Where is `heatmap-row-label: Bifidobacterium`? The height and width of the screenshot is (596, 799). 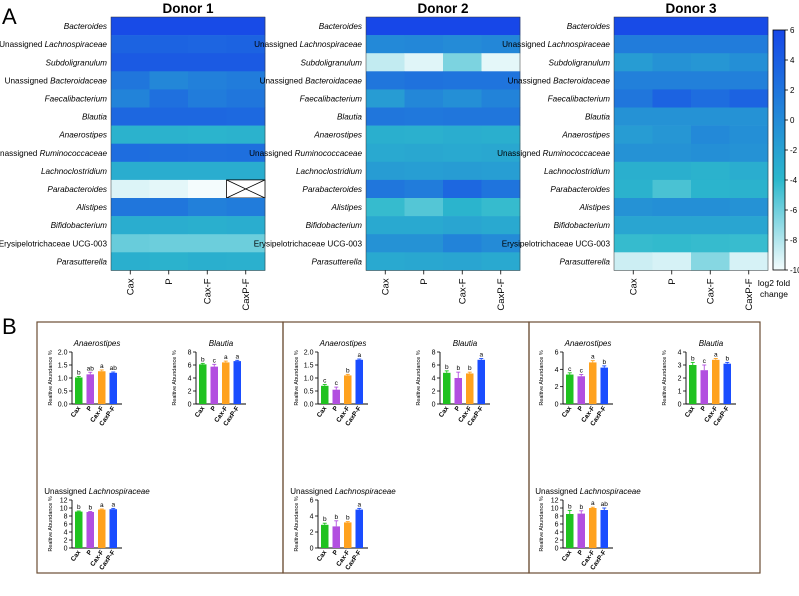
heatmap-row-label: Bifidobacterium is located at coordinates (582, 225).